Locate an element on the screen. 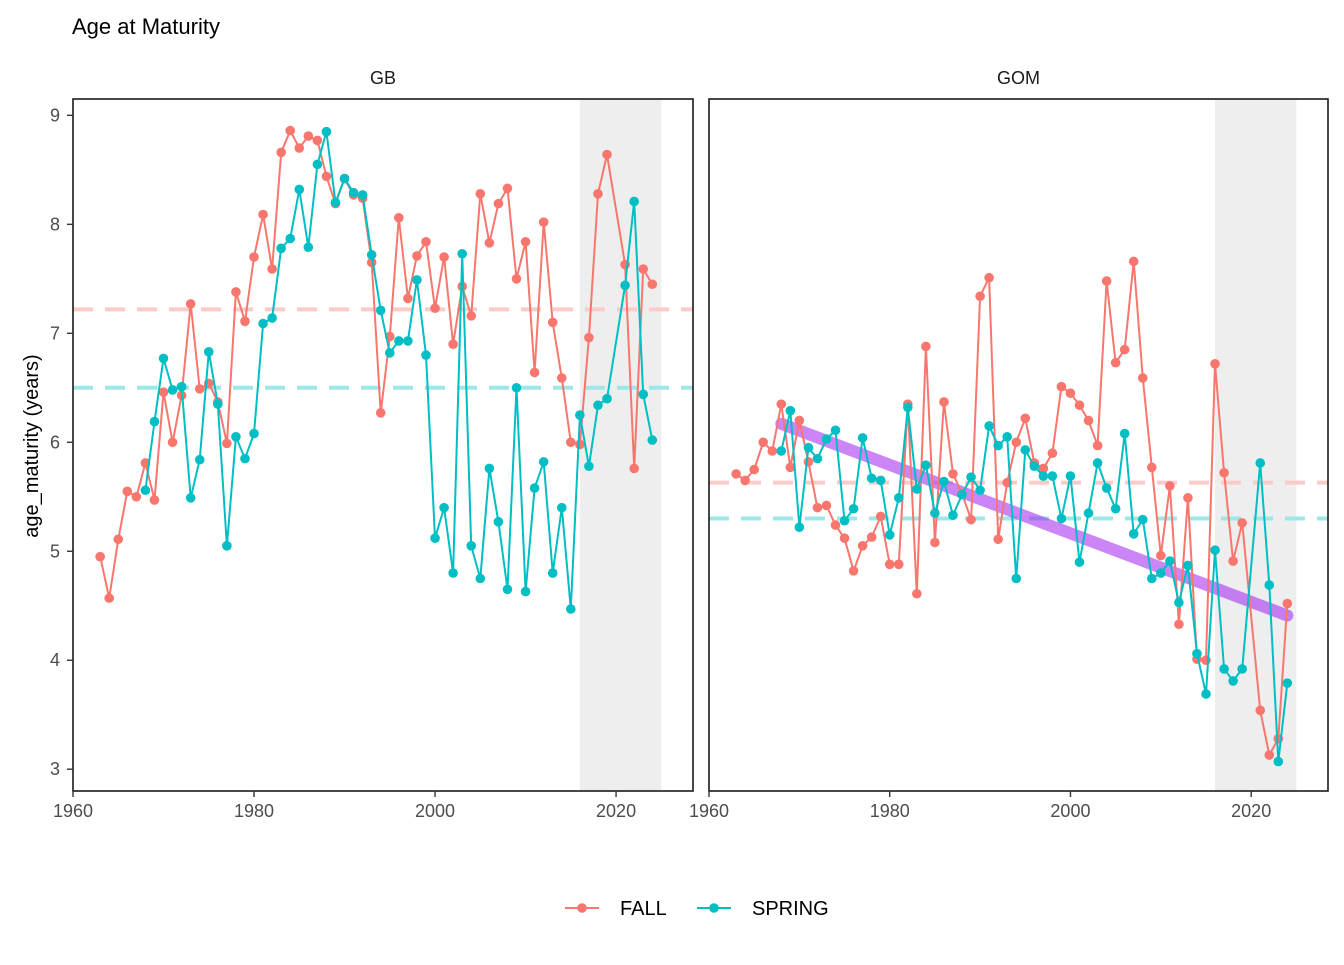 The width and height of the screenshot is (1344, 965). series-line is located at coordinates (1034, 584).